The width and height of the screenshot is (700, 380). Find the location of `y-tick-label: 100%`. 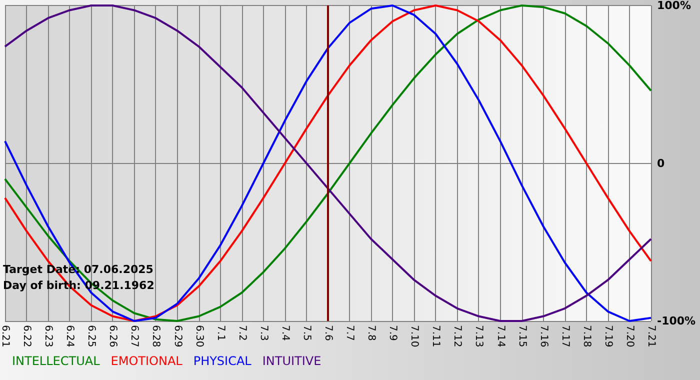

y-tick-label: 100% is located at coordinates (674, 6).